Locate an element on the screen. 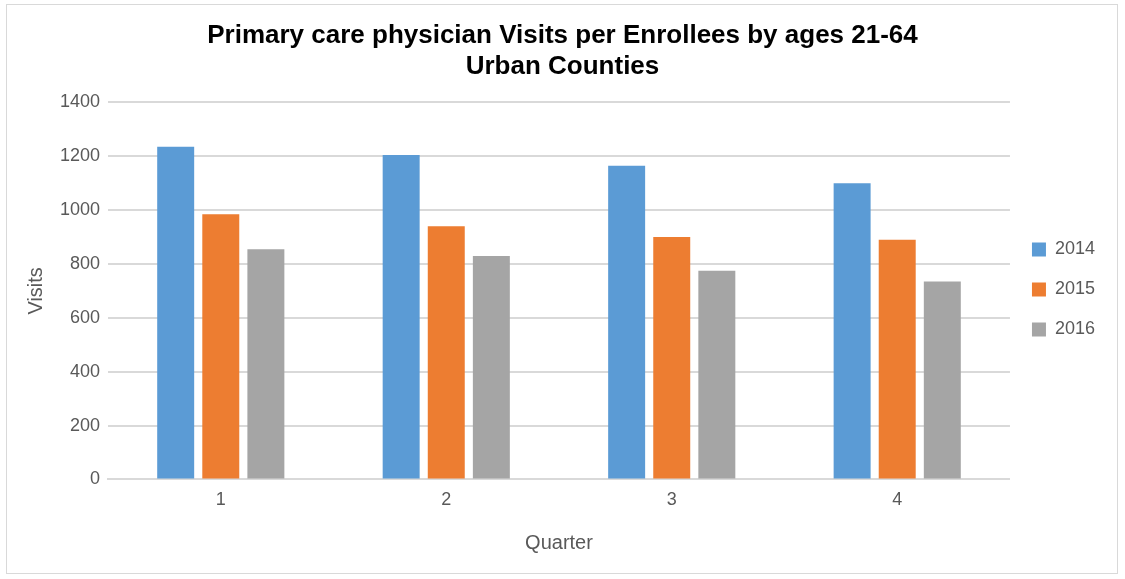  y-tick-label: 400 is located at coordinates (85, 370).